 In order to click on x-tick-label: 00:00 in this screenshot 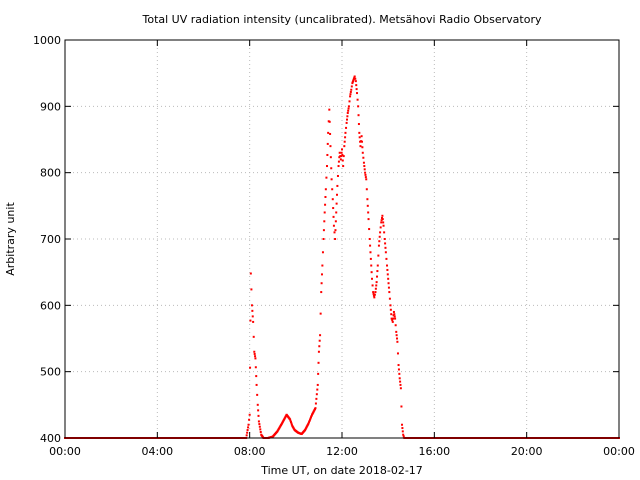, I will do `click(65, 451)`.